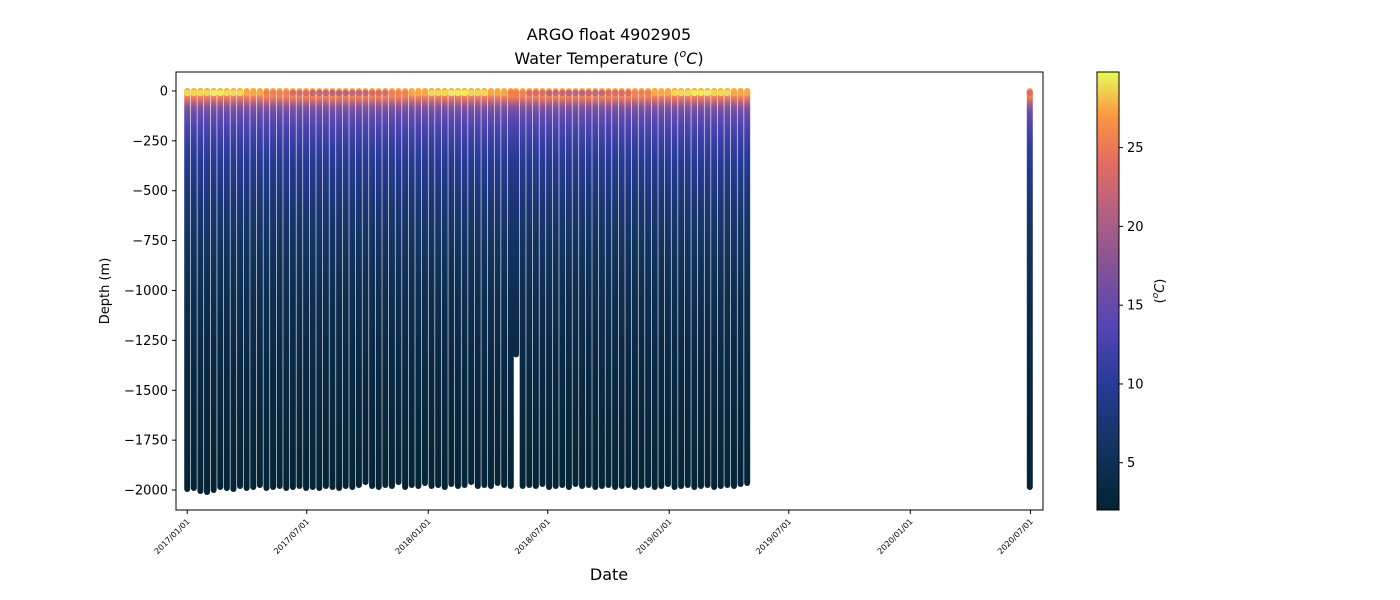 Image resolution: width=1400 pixels, height=600 pixels. What do you see at coordinates (164, 91) in the screenshot?
I see `y-tick-label: 0` at bounding box center [164, 91].